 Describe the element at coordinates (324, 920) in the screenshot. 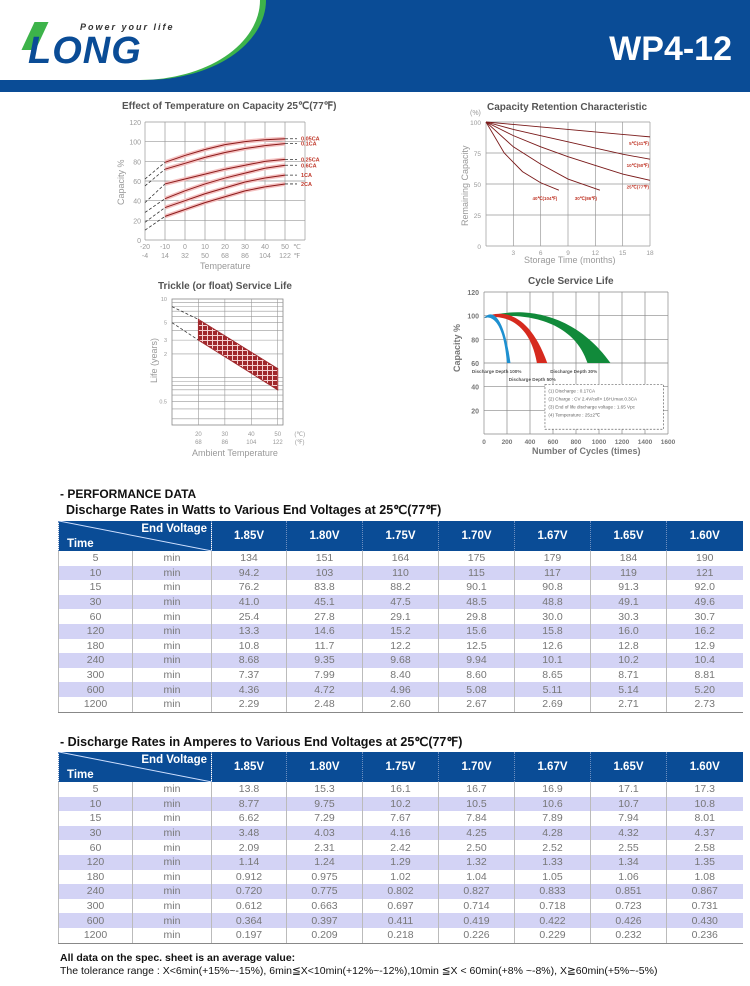

I see `value-cell: 0.397` at that location.